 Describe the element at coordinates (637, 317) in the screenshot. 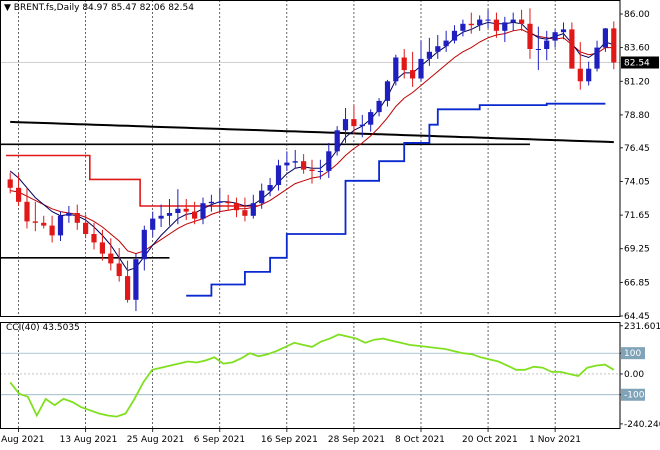

I see `price-tick-label: 64.45` at that location.